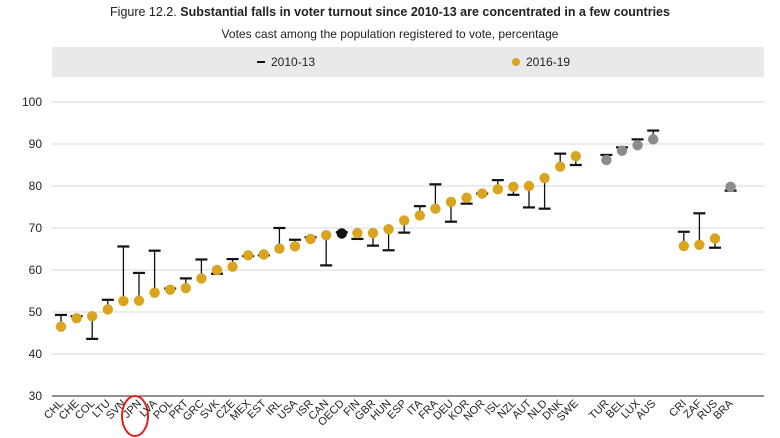 This screenshot has width=780, height=438. I want to click on dot-2016-19-MEX, so click(248, 255).